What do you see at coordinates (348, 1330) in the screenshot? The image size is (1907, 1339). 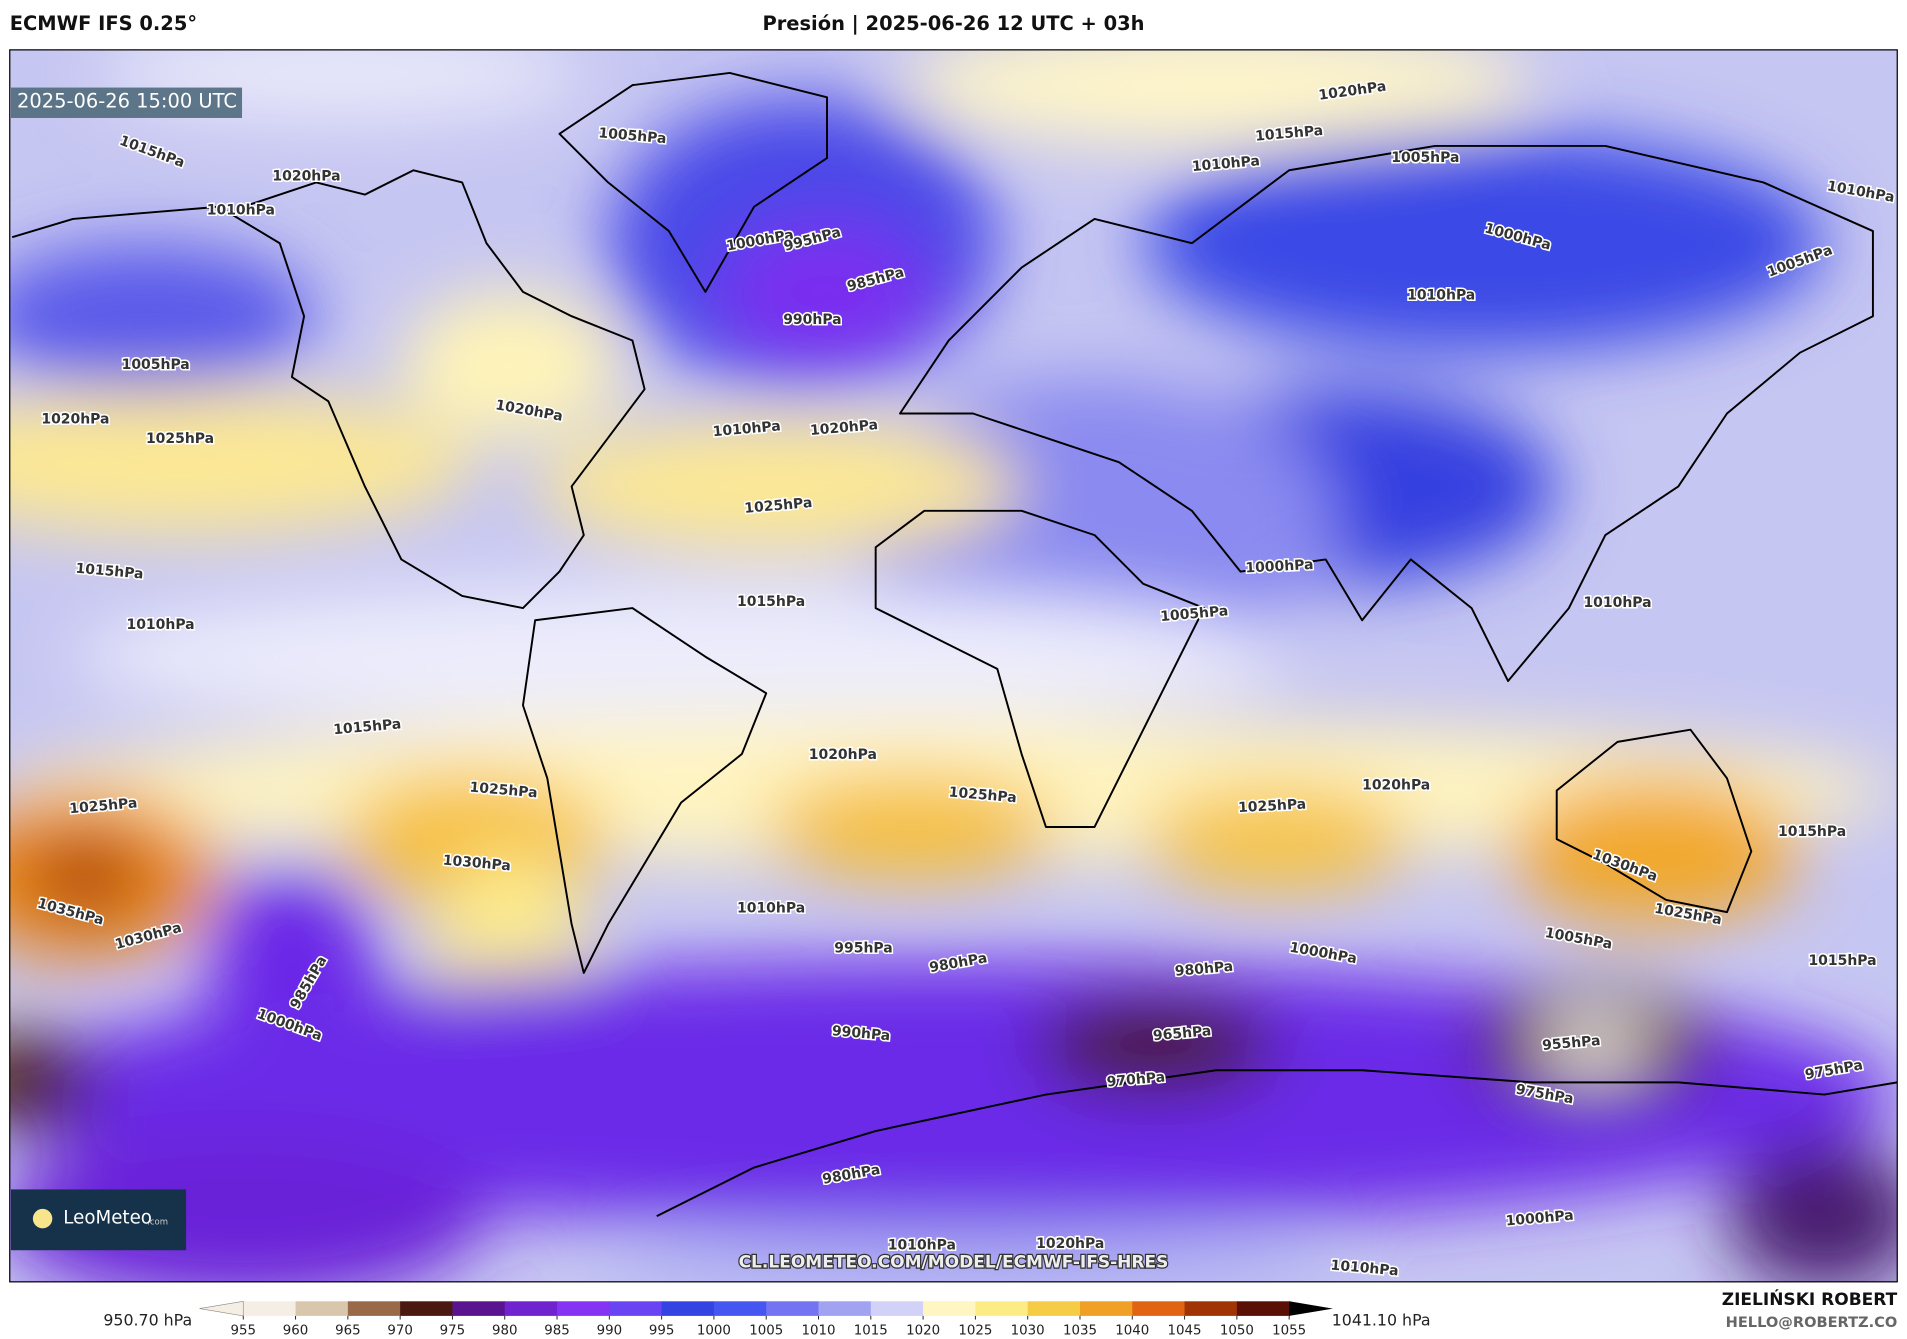 I see `colorbar-tick-label: 965` at bounding box center [348, 1330].